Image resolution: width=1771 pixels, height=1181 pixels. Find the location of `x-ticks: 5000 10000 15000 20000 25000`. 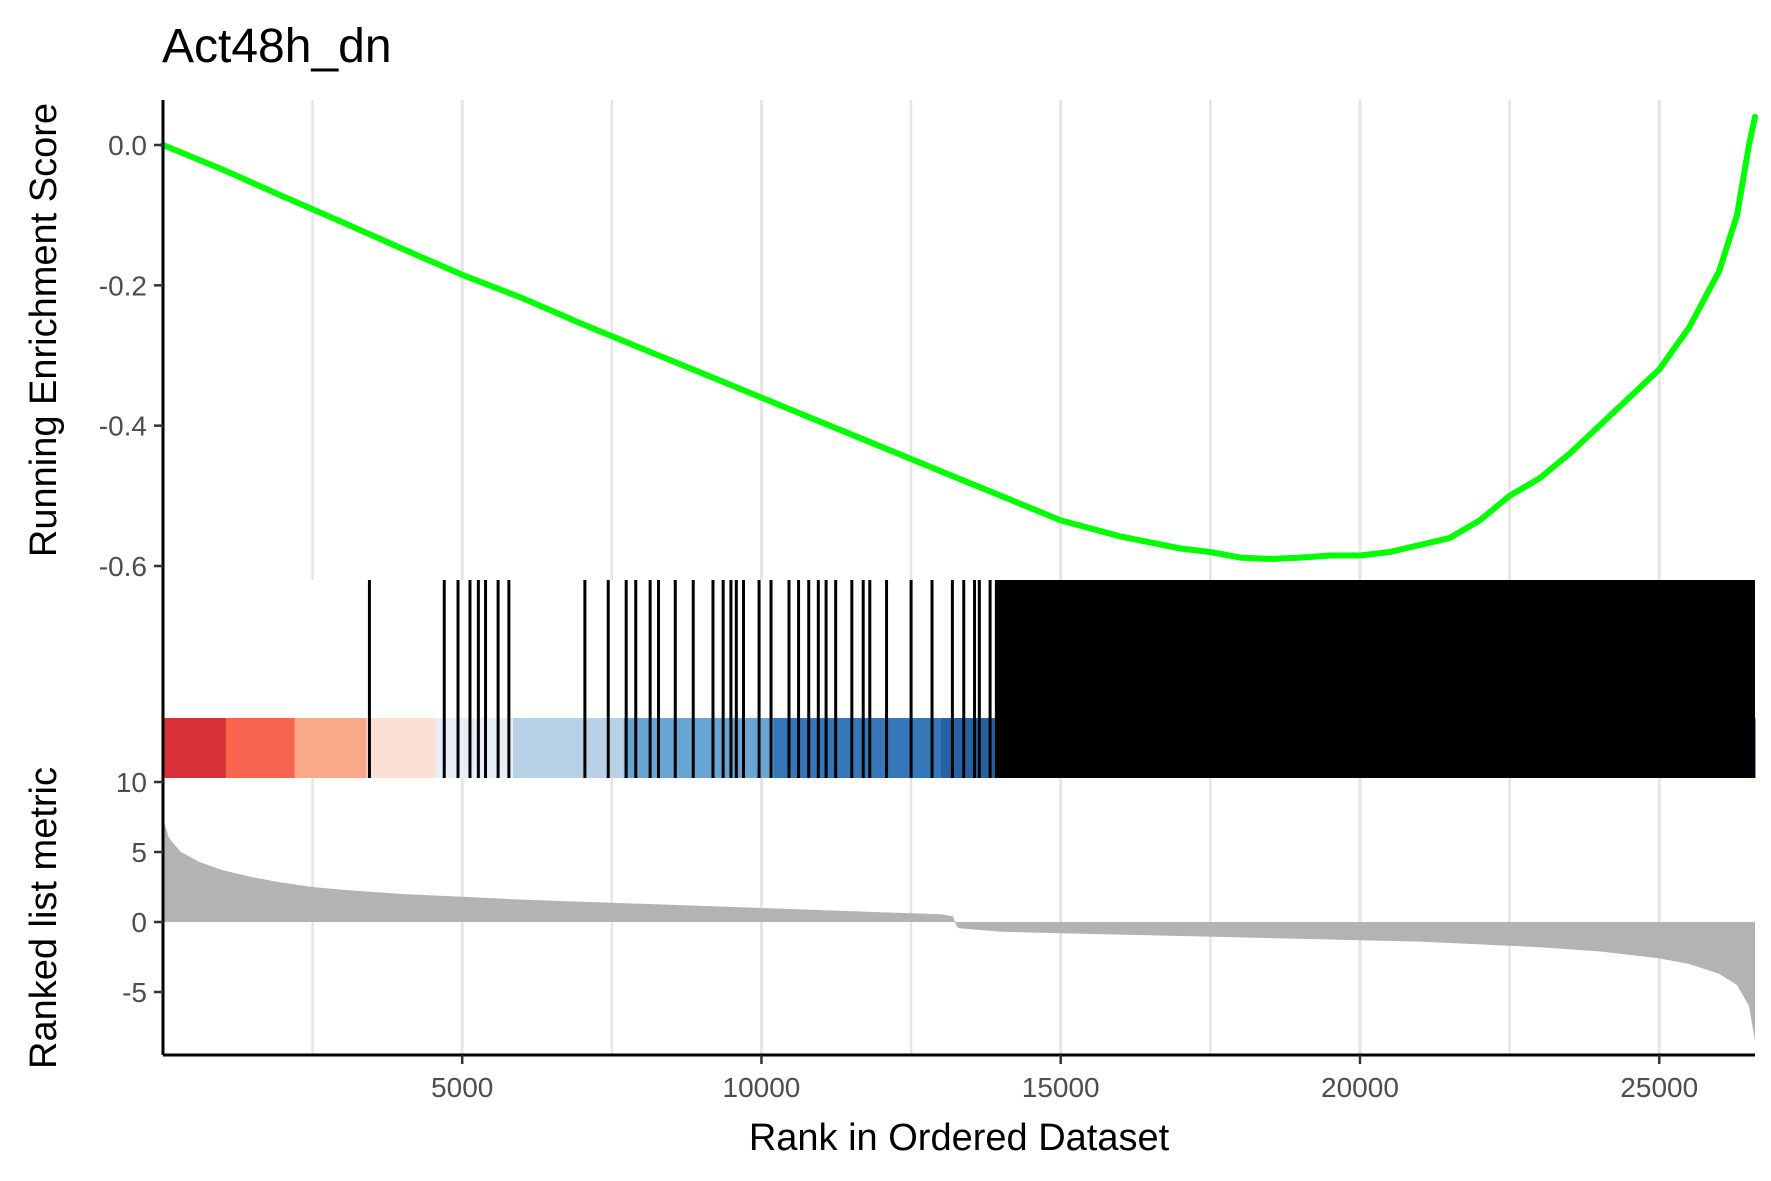

x-ticks: 5000 10000 15000 20000 25000 is located at coordinates (1064, 1079).